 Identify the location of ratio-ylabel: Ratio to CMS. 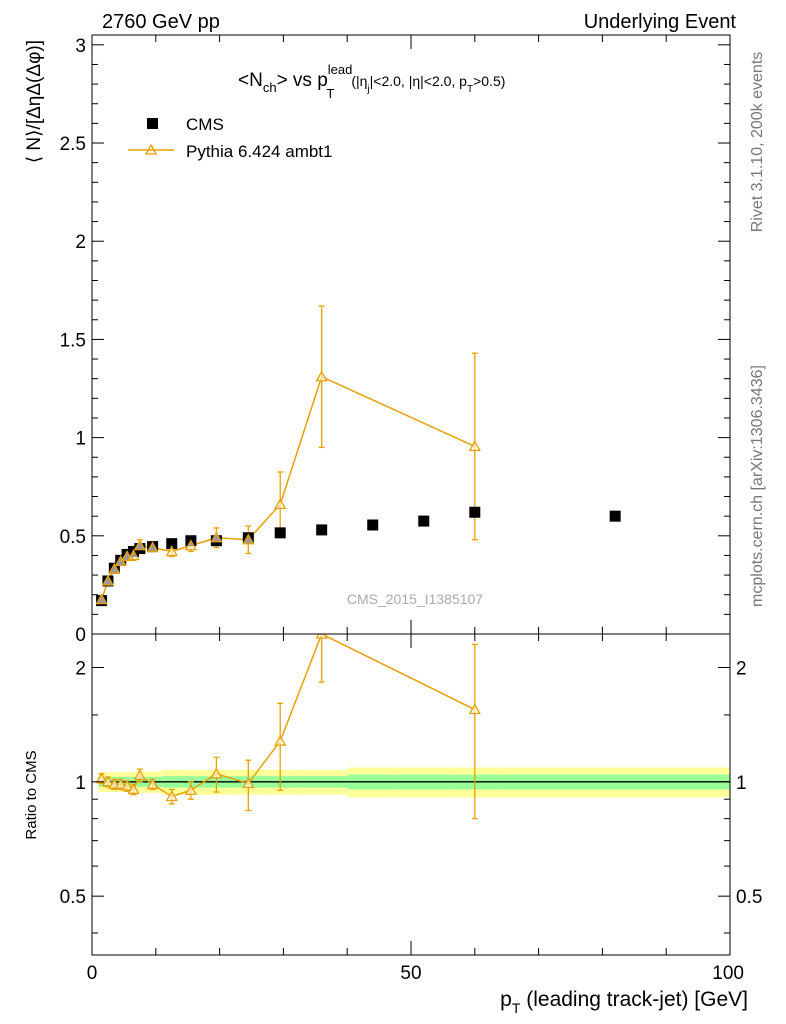
(31, 794).